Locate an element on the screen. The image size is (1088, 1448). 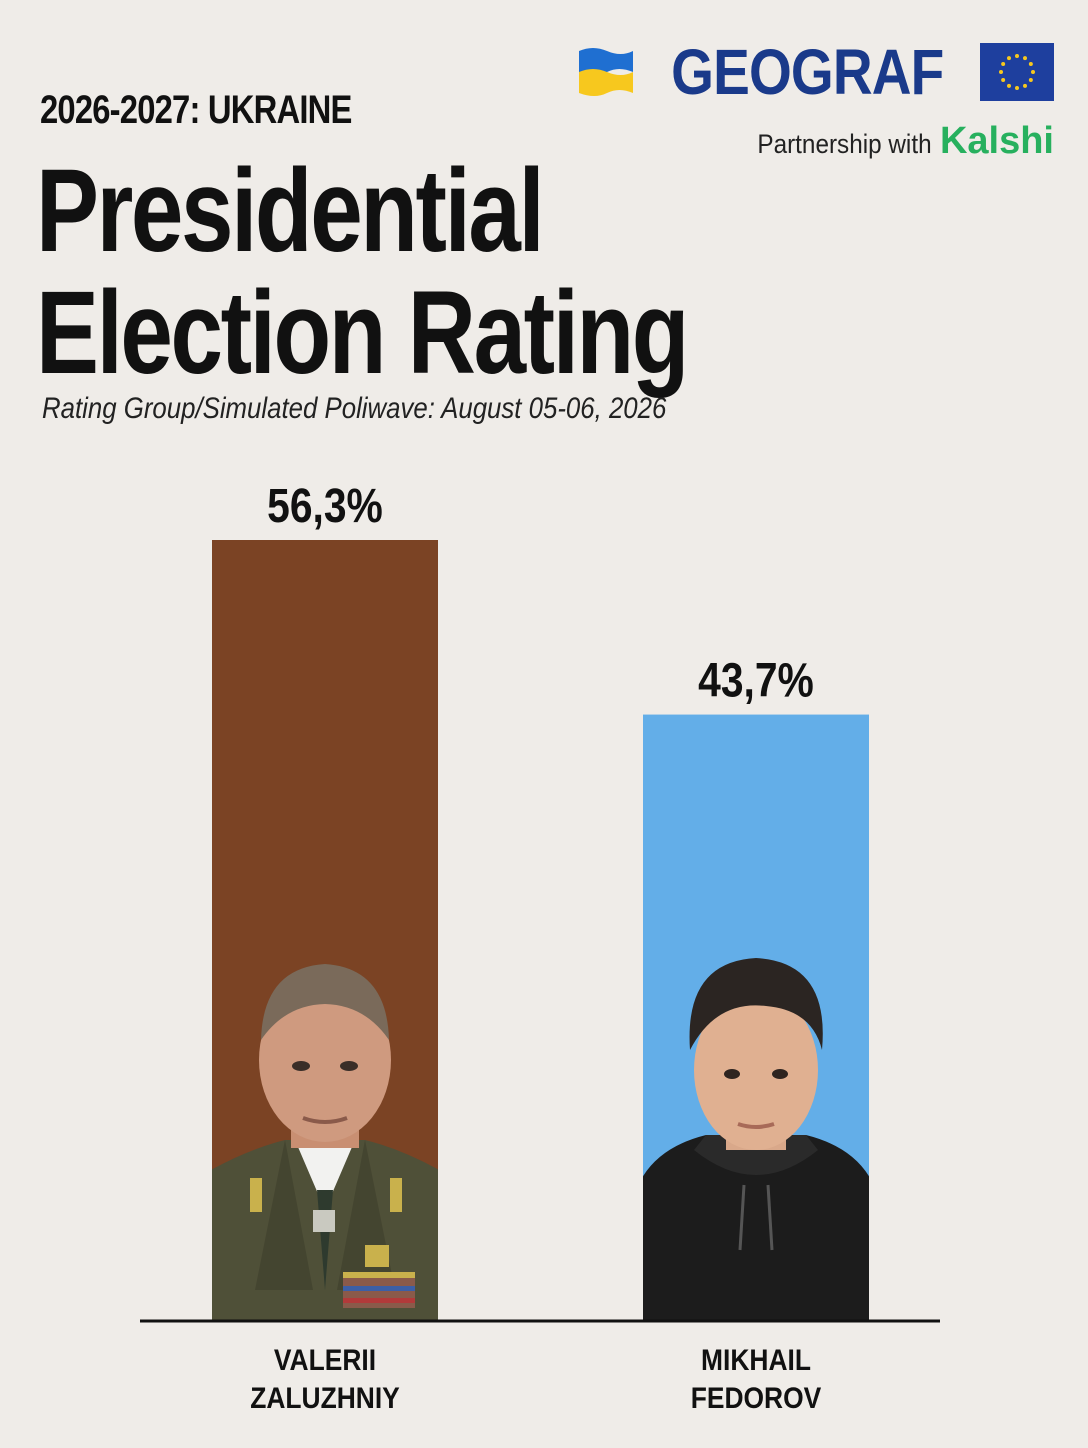
page-title: Presidential Election Rating is located at coordinates (362, 272).